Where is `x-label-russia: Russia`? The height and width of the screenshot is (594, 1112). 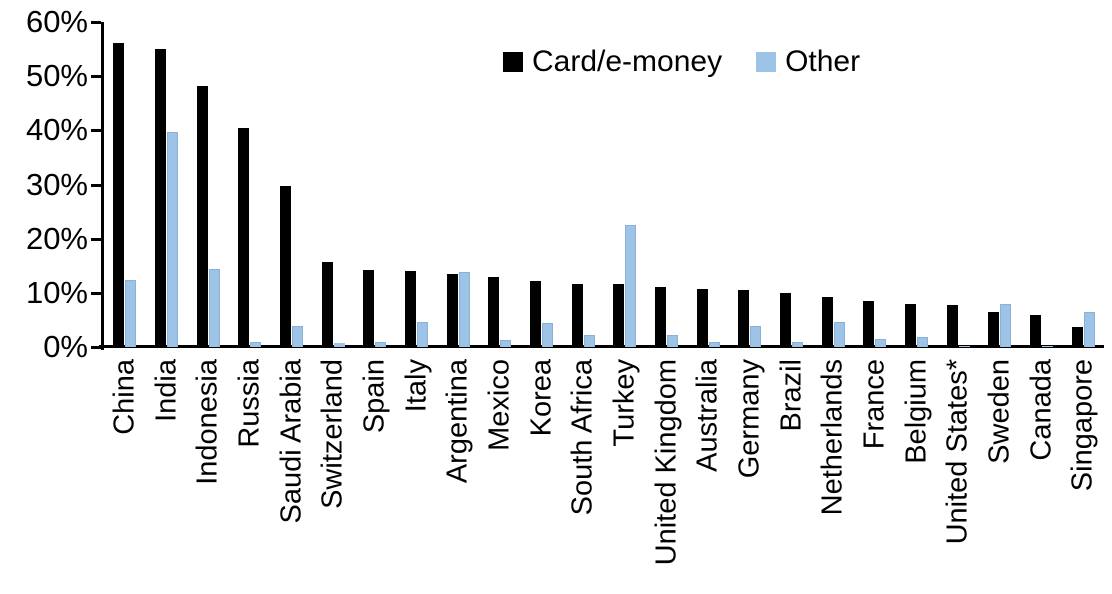
x-label-russia: Russia is located at coordinates (249, 403).